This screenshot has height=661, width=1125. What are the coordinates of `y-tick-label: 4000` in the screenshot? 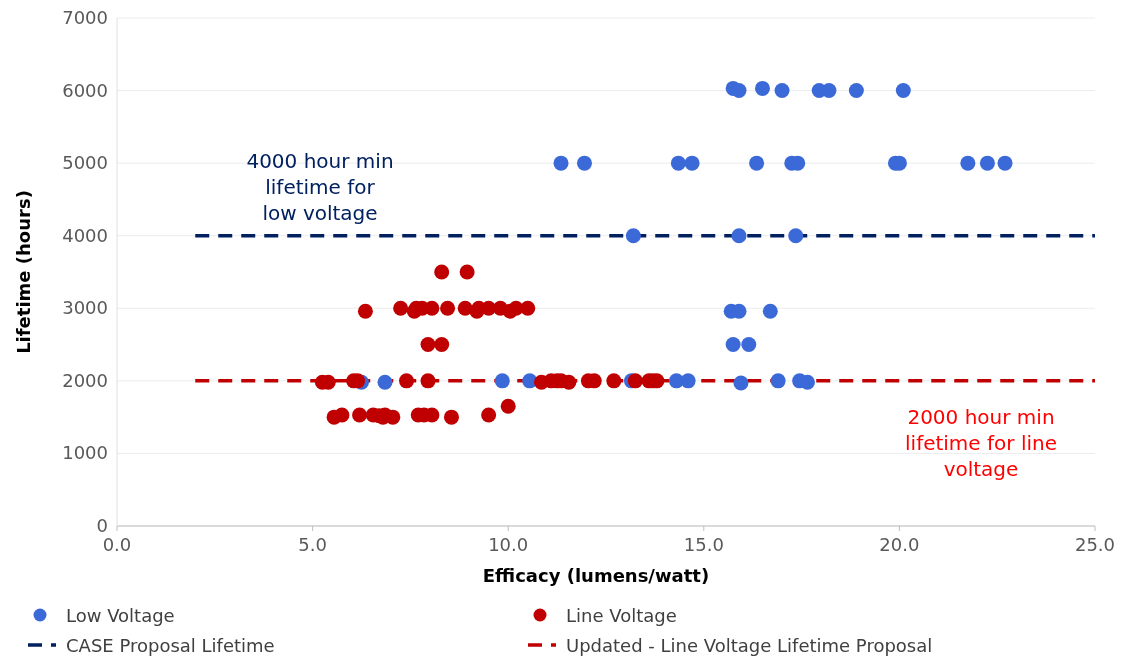 It's located at (85, 235).